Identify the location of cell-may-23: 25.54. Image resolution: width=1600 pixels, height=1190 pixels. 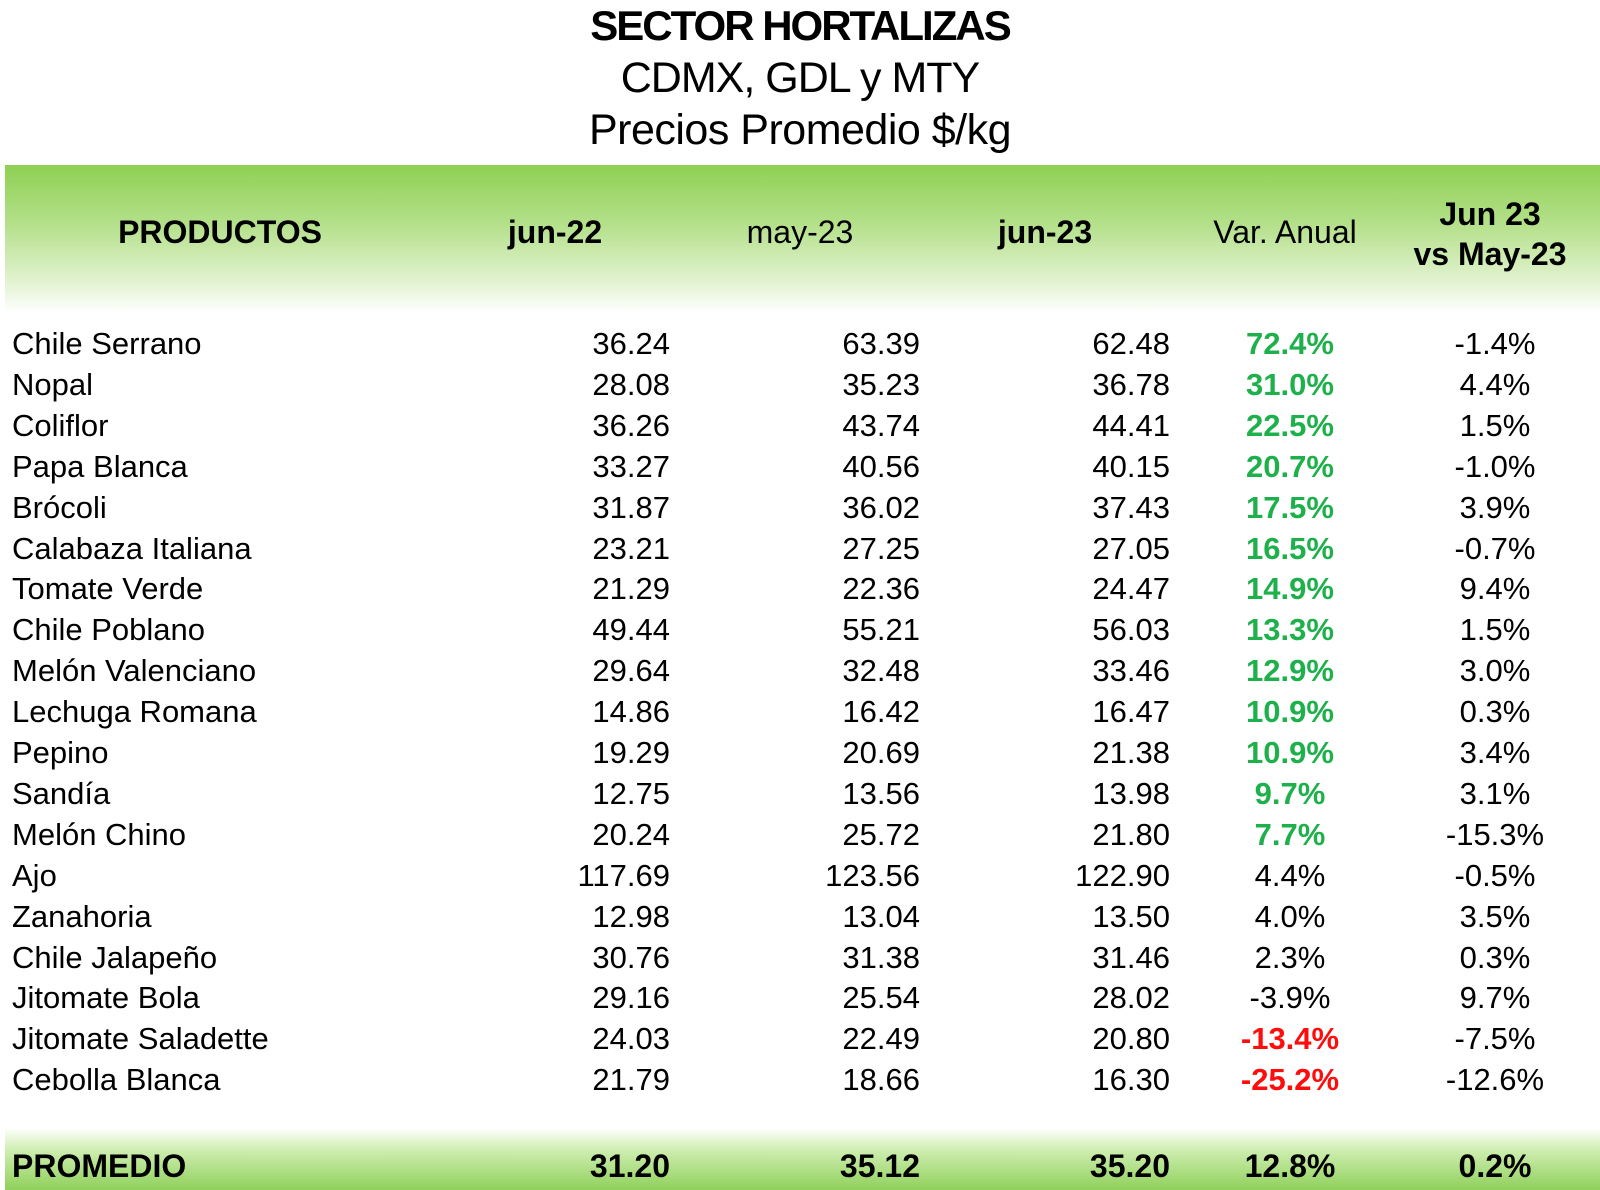
(881, 998).